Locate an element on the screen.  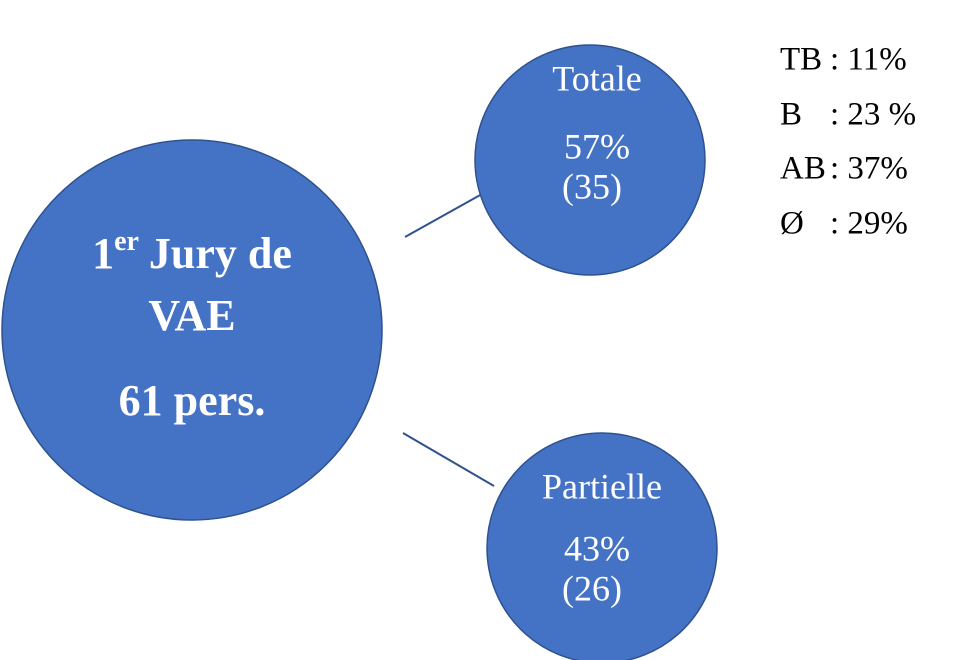
legend-label: B is located at coordinates (791, 115).